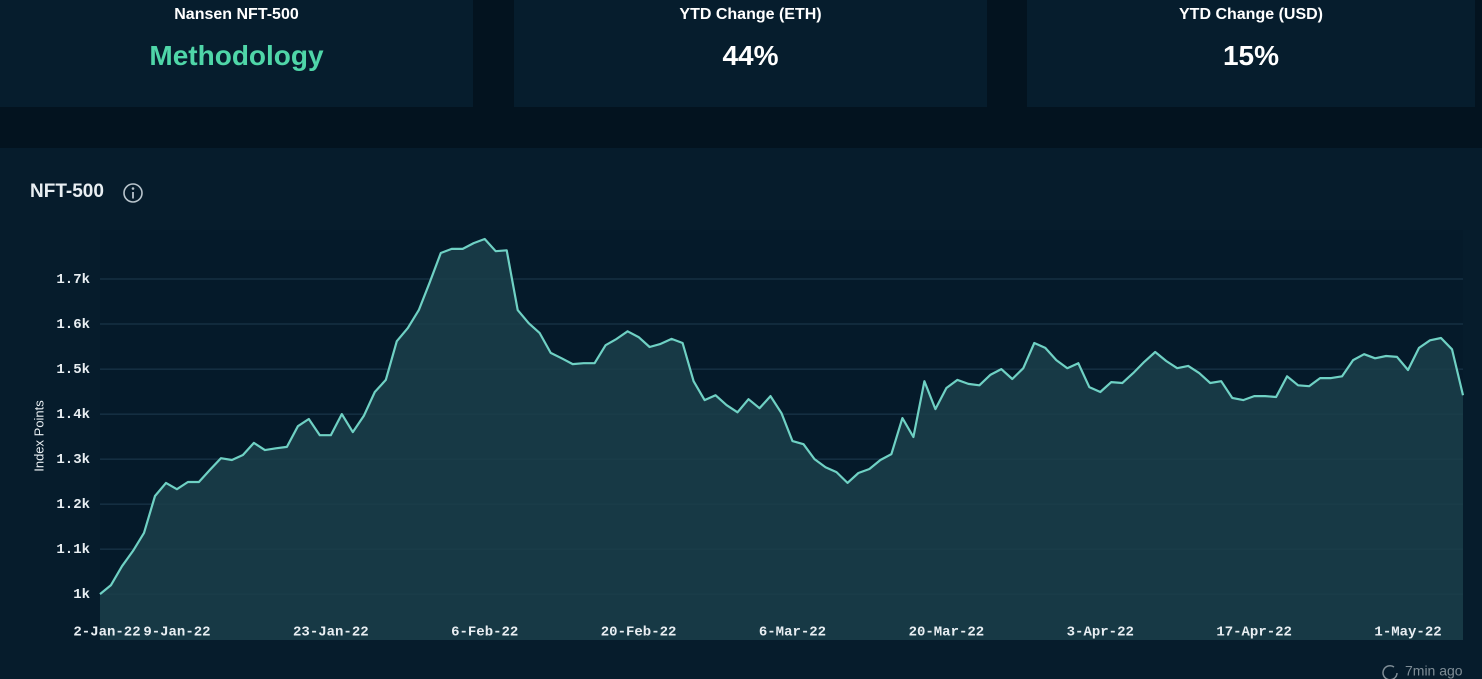 The width and height of the screenshot is (1482, 679). I want to click on x-tick-label: 23-Jan-22, so click(331, 633).